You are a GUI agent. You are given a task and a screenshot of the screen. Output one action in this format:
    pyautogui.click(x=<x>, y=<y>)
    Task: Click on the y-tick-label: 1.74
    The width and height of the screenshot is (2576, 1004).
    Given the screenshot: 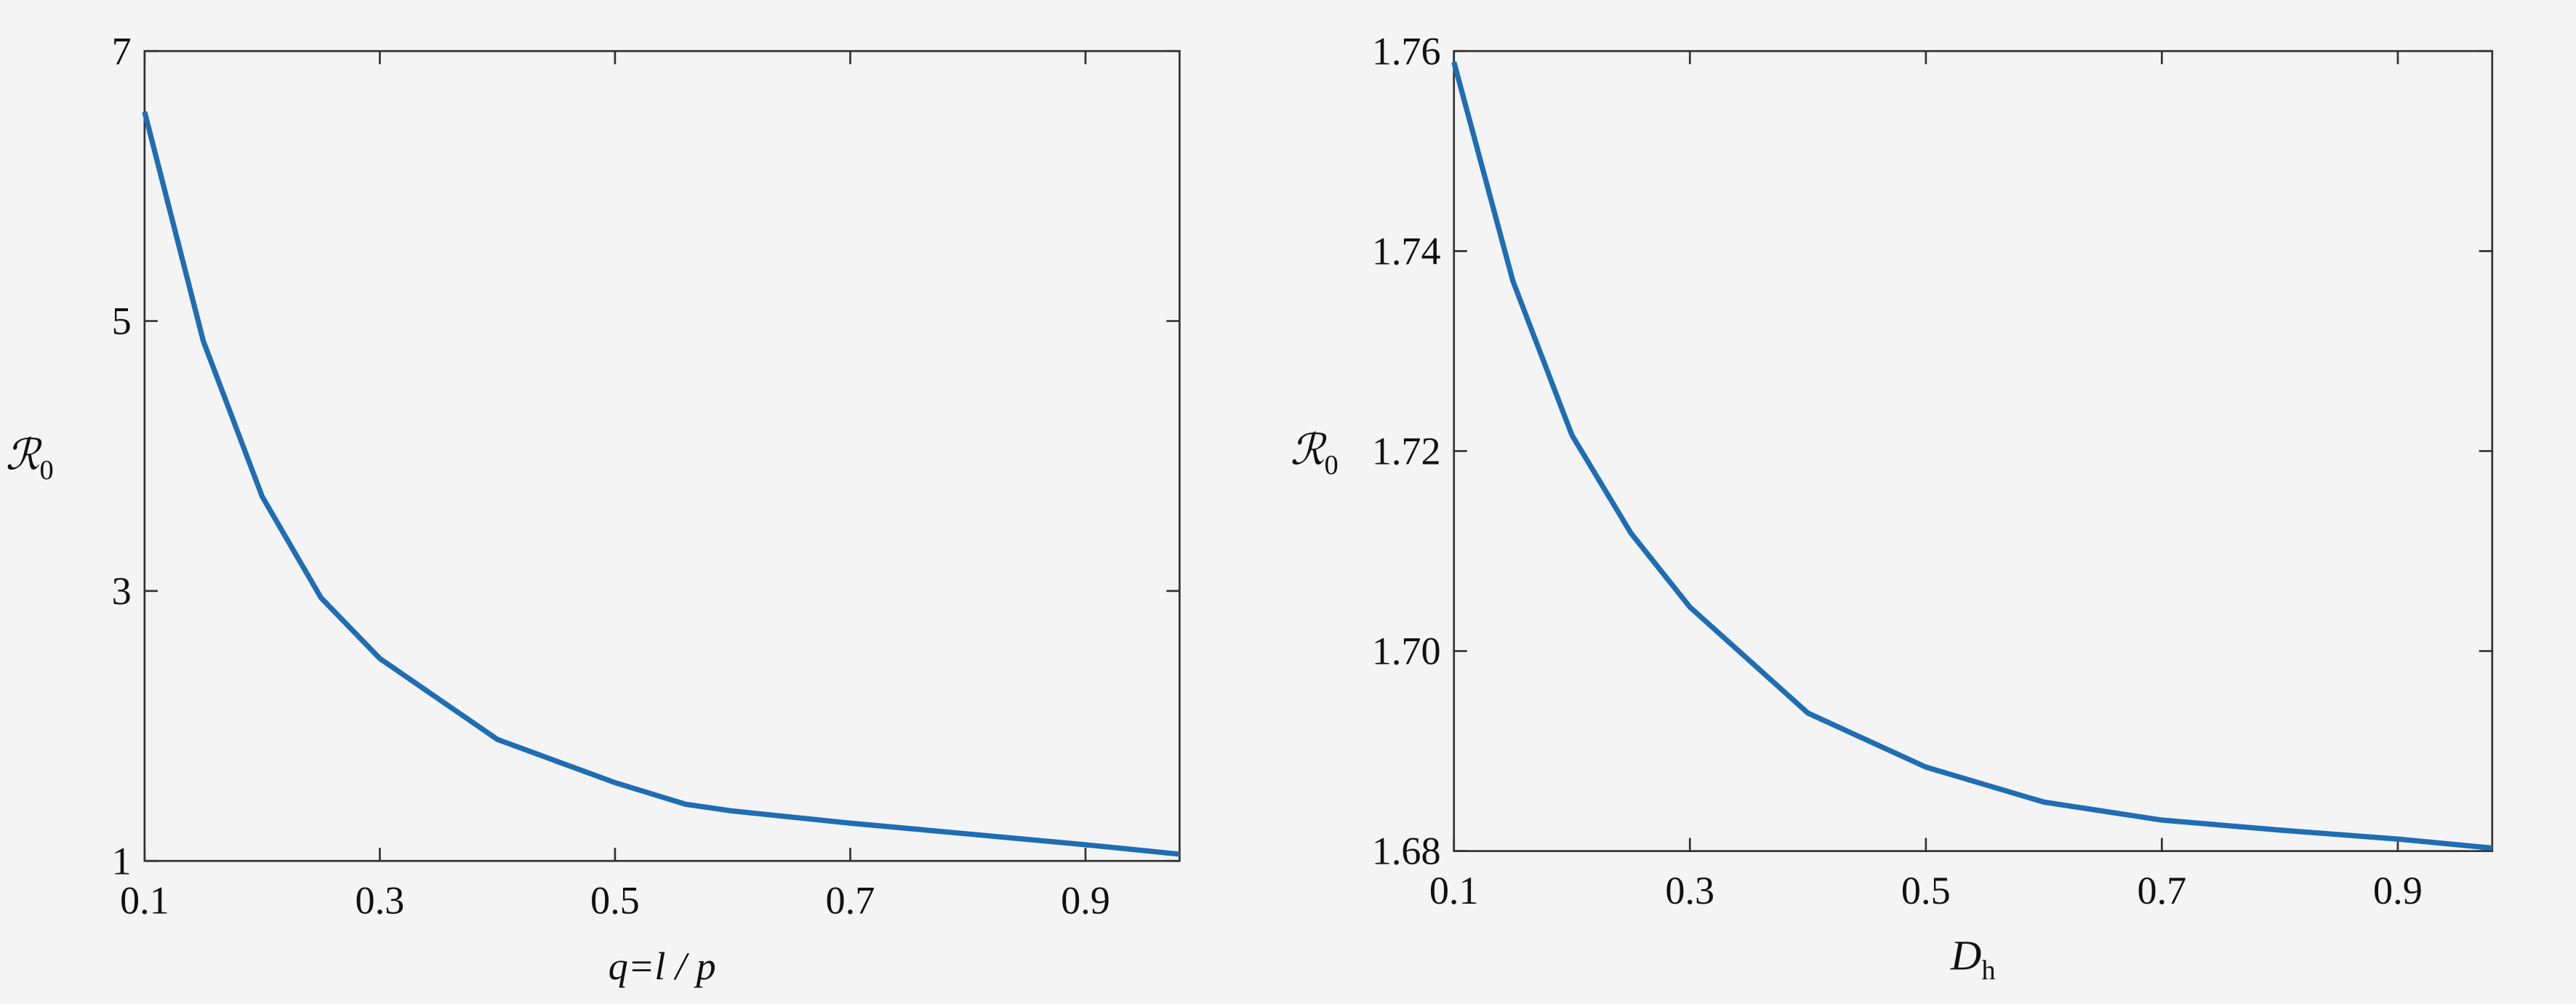 What is the action you would take?
    pyautogui.click(x=1406, y=251)
    